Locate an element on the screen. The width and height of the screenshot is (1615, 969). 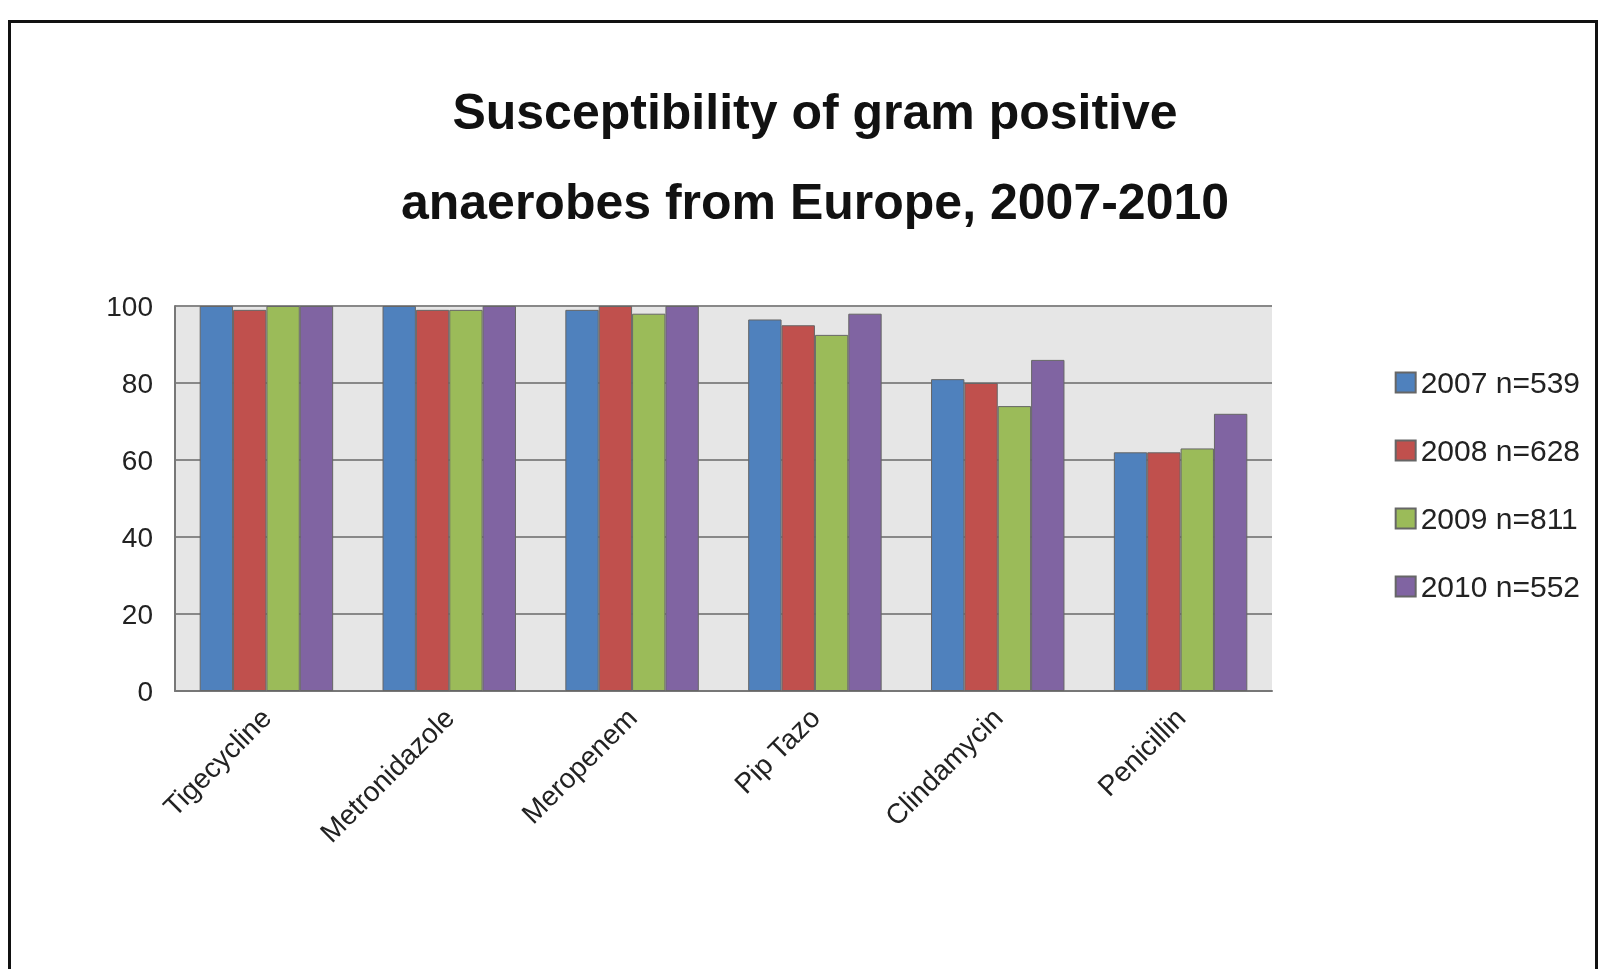
y-tick-label: 40 is located at coordinates (137, 537).